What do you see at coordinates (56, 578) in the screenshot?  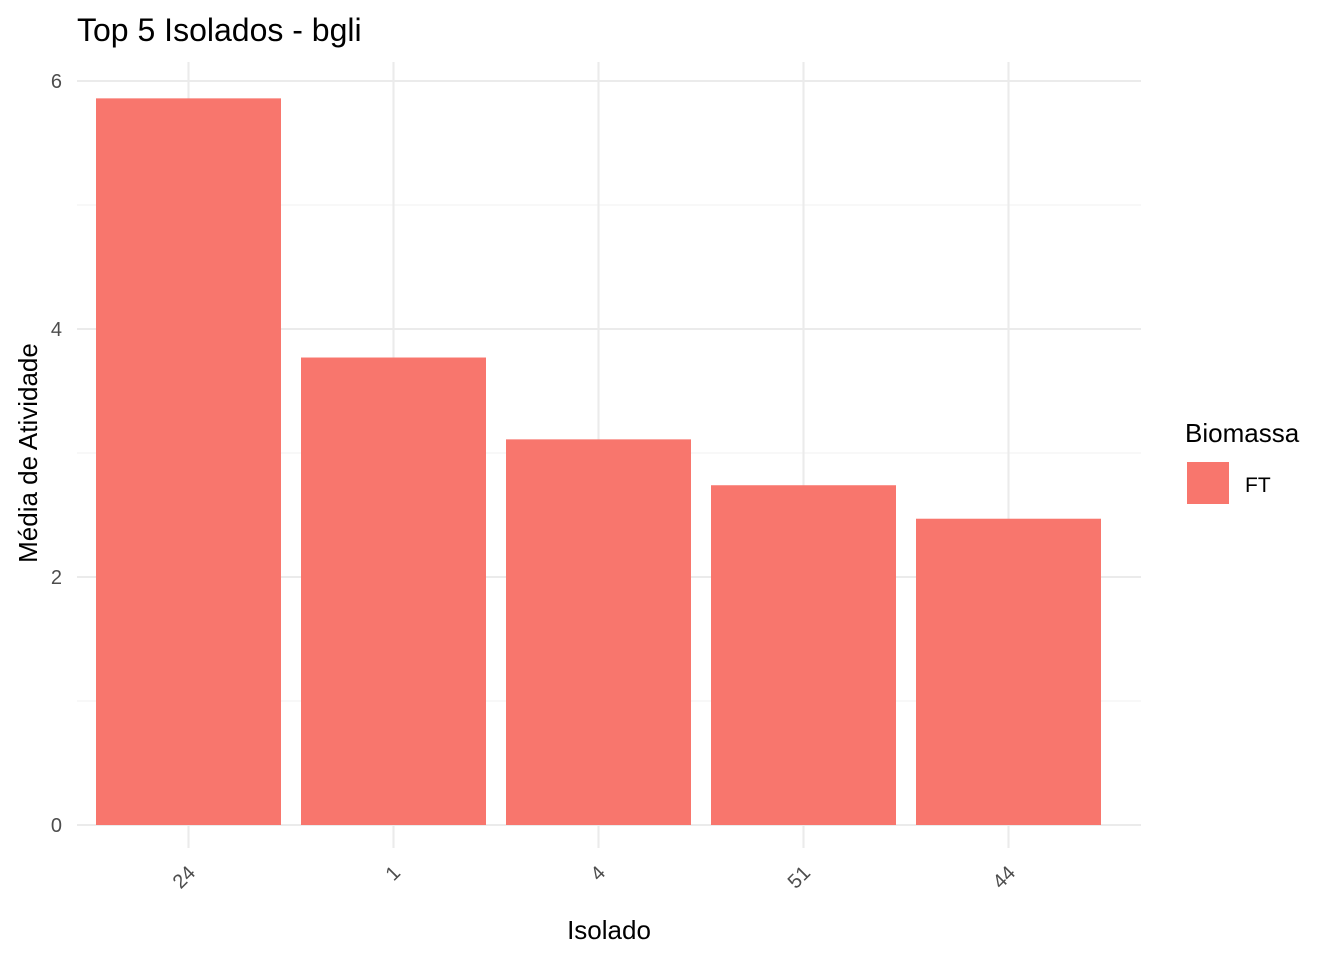 I see `y-tick-label: 2` at bounding box center [56, 578].